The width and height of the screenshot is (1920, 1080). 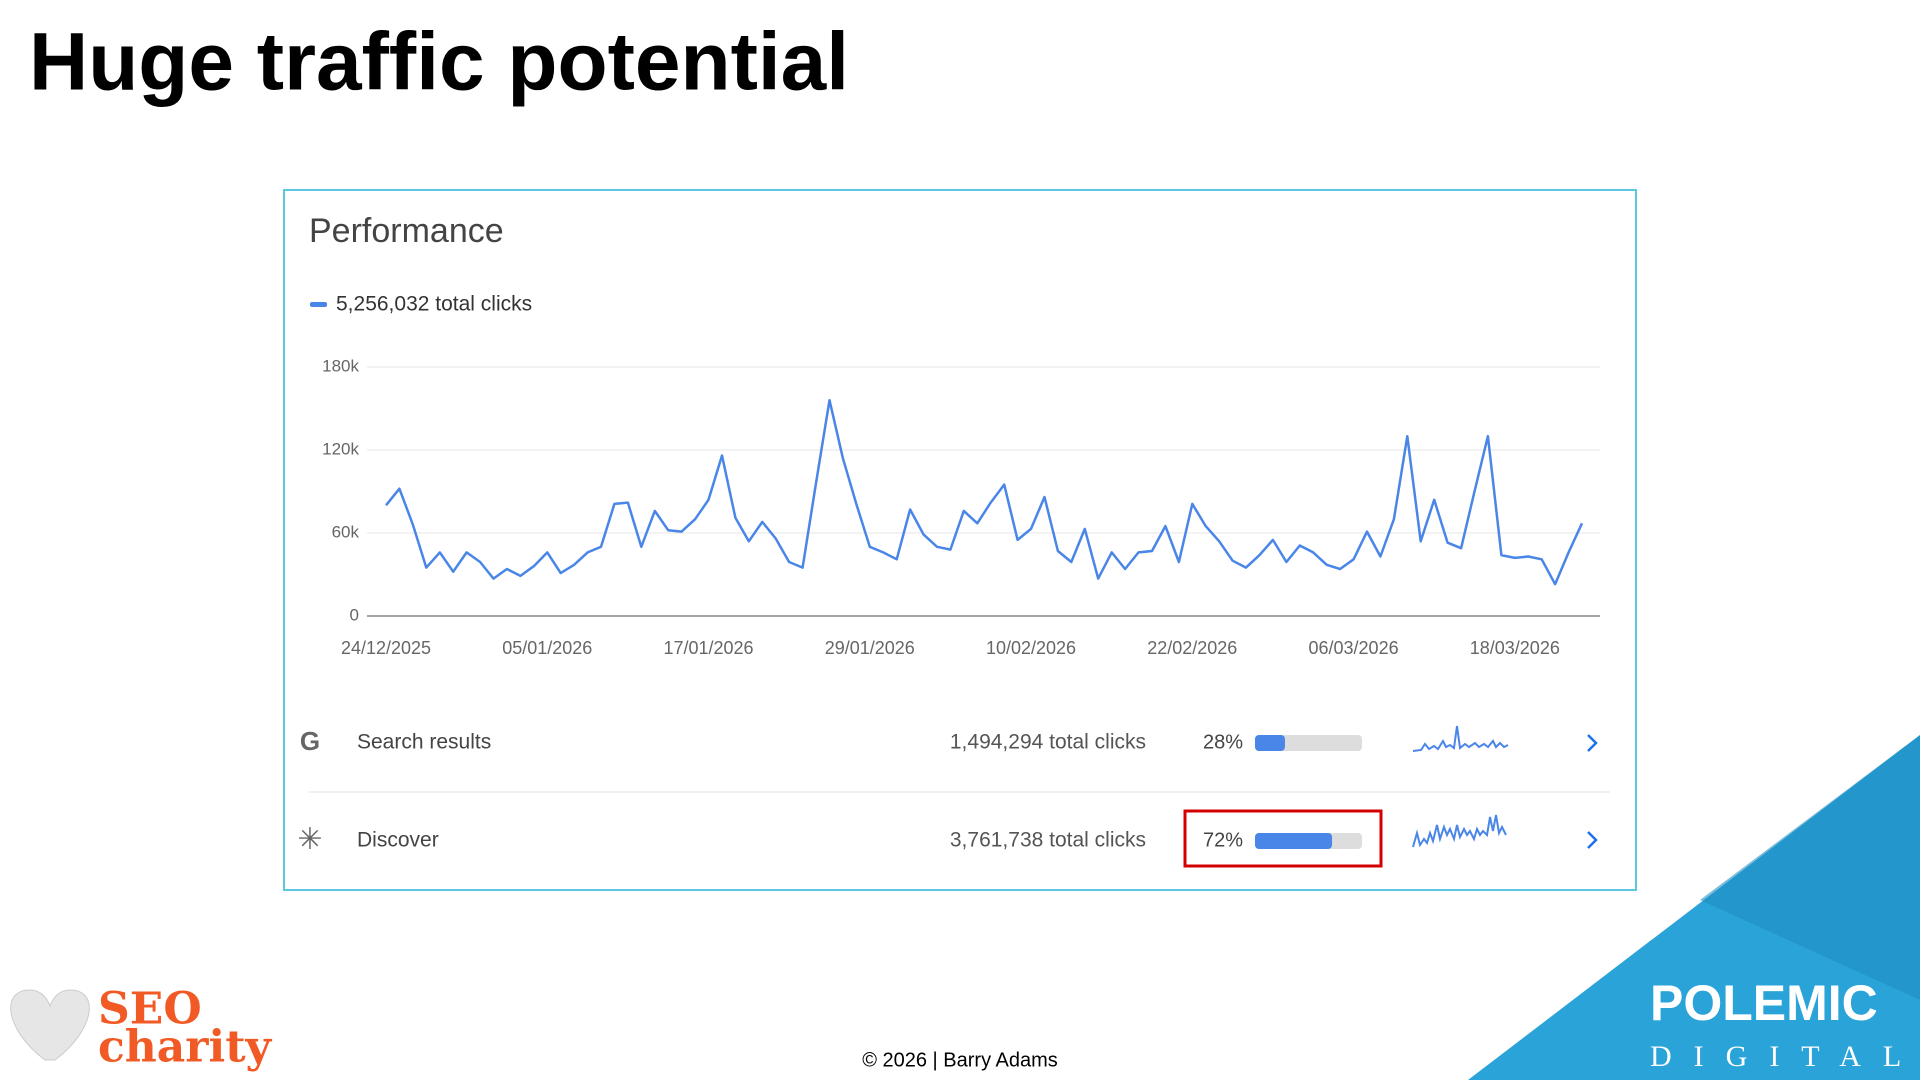 What do you see at coordinates (1223, 742) in the screenshot?
I see `row-share-label: 28%` at bounding box center [1223, 742].